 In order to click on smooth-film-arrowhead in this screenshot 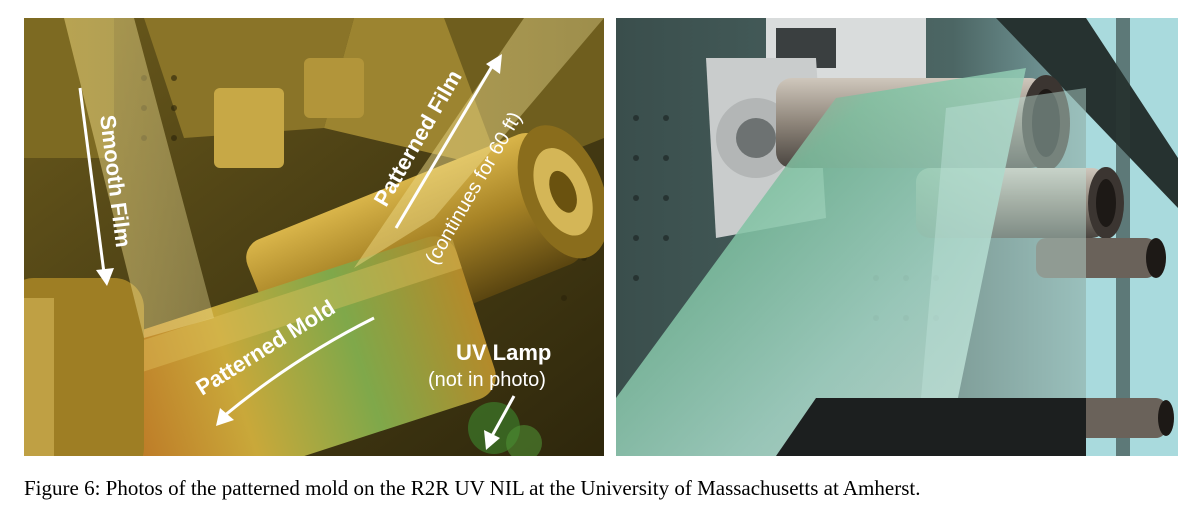, I will do `click(105, 277)`.